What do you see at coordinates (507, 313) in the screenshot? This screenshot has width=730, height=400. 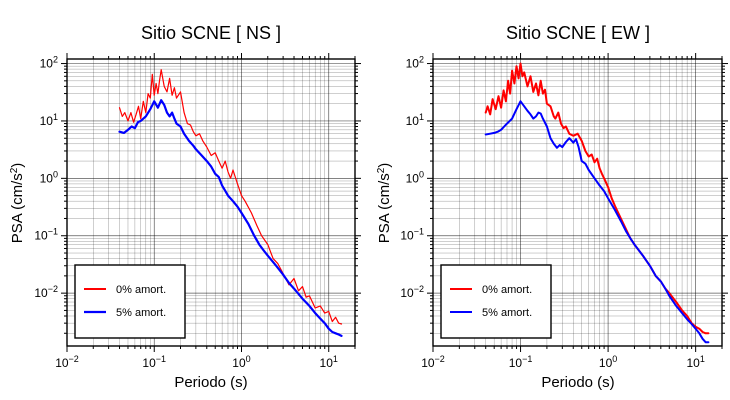 I see `chart-ew-legend-label-1: 5% amort.` at bounding box center [507, 313].